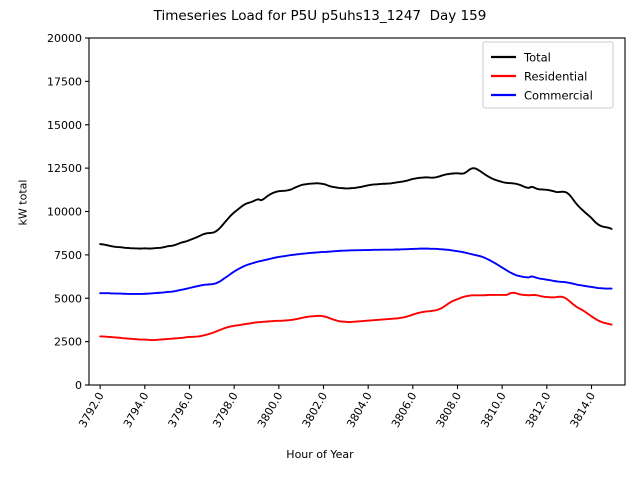  I want to click on x-tick-label: 3794.0, so click(136, 410).